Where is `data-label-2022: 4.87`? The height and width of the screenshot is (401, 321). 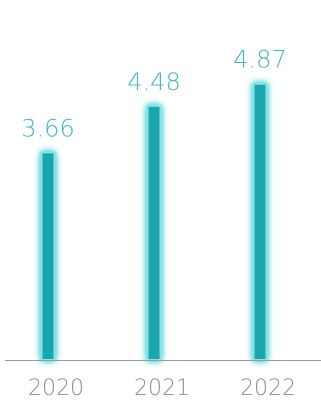
data-label-2022: 4.87 is located at coordinates (259, 60).